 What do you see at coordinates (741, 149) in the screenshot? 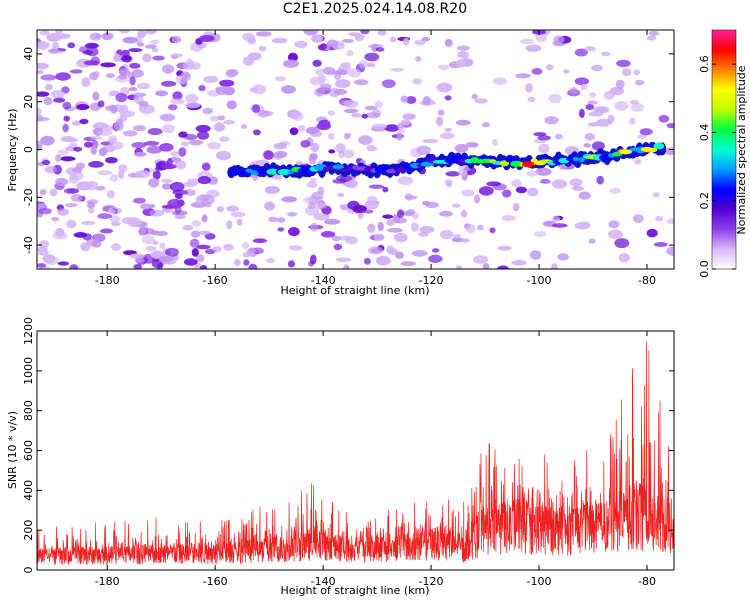
I see `colorbar-label: Normalized spectral amplitude` at bounding box center [741, 149].